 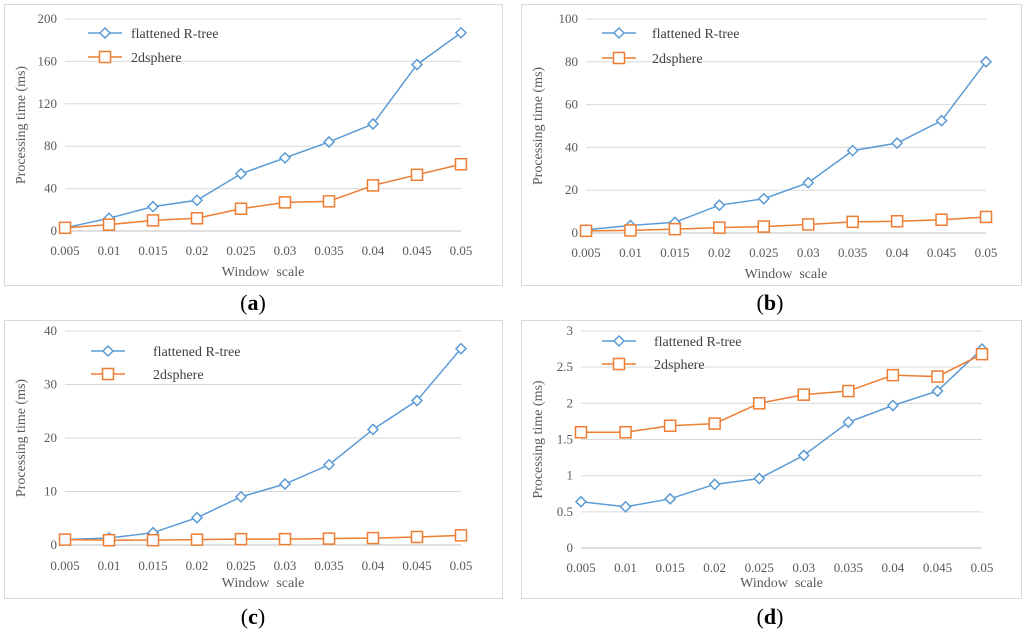 I want to click on series-line-flattened-r-tree, so click(x=263, y=444).